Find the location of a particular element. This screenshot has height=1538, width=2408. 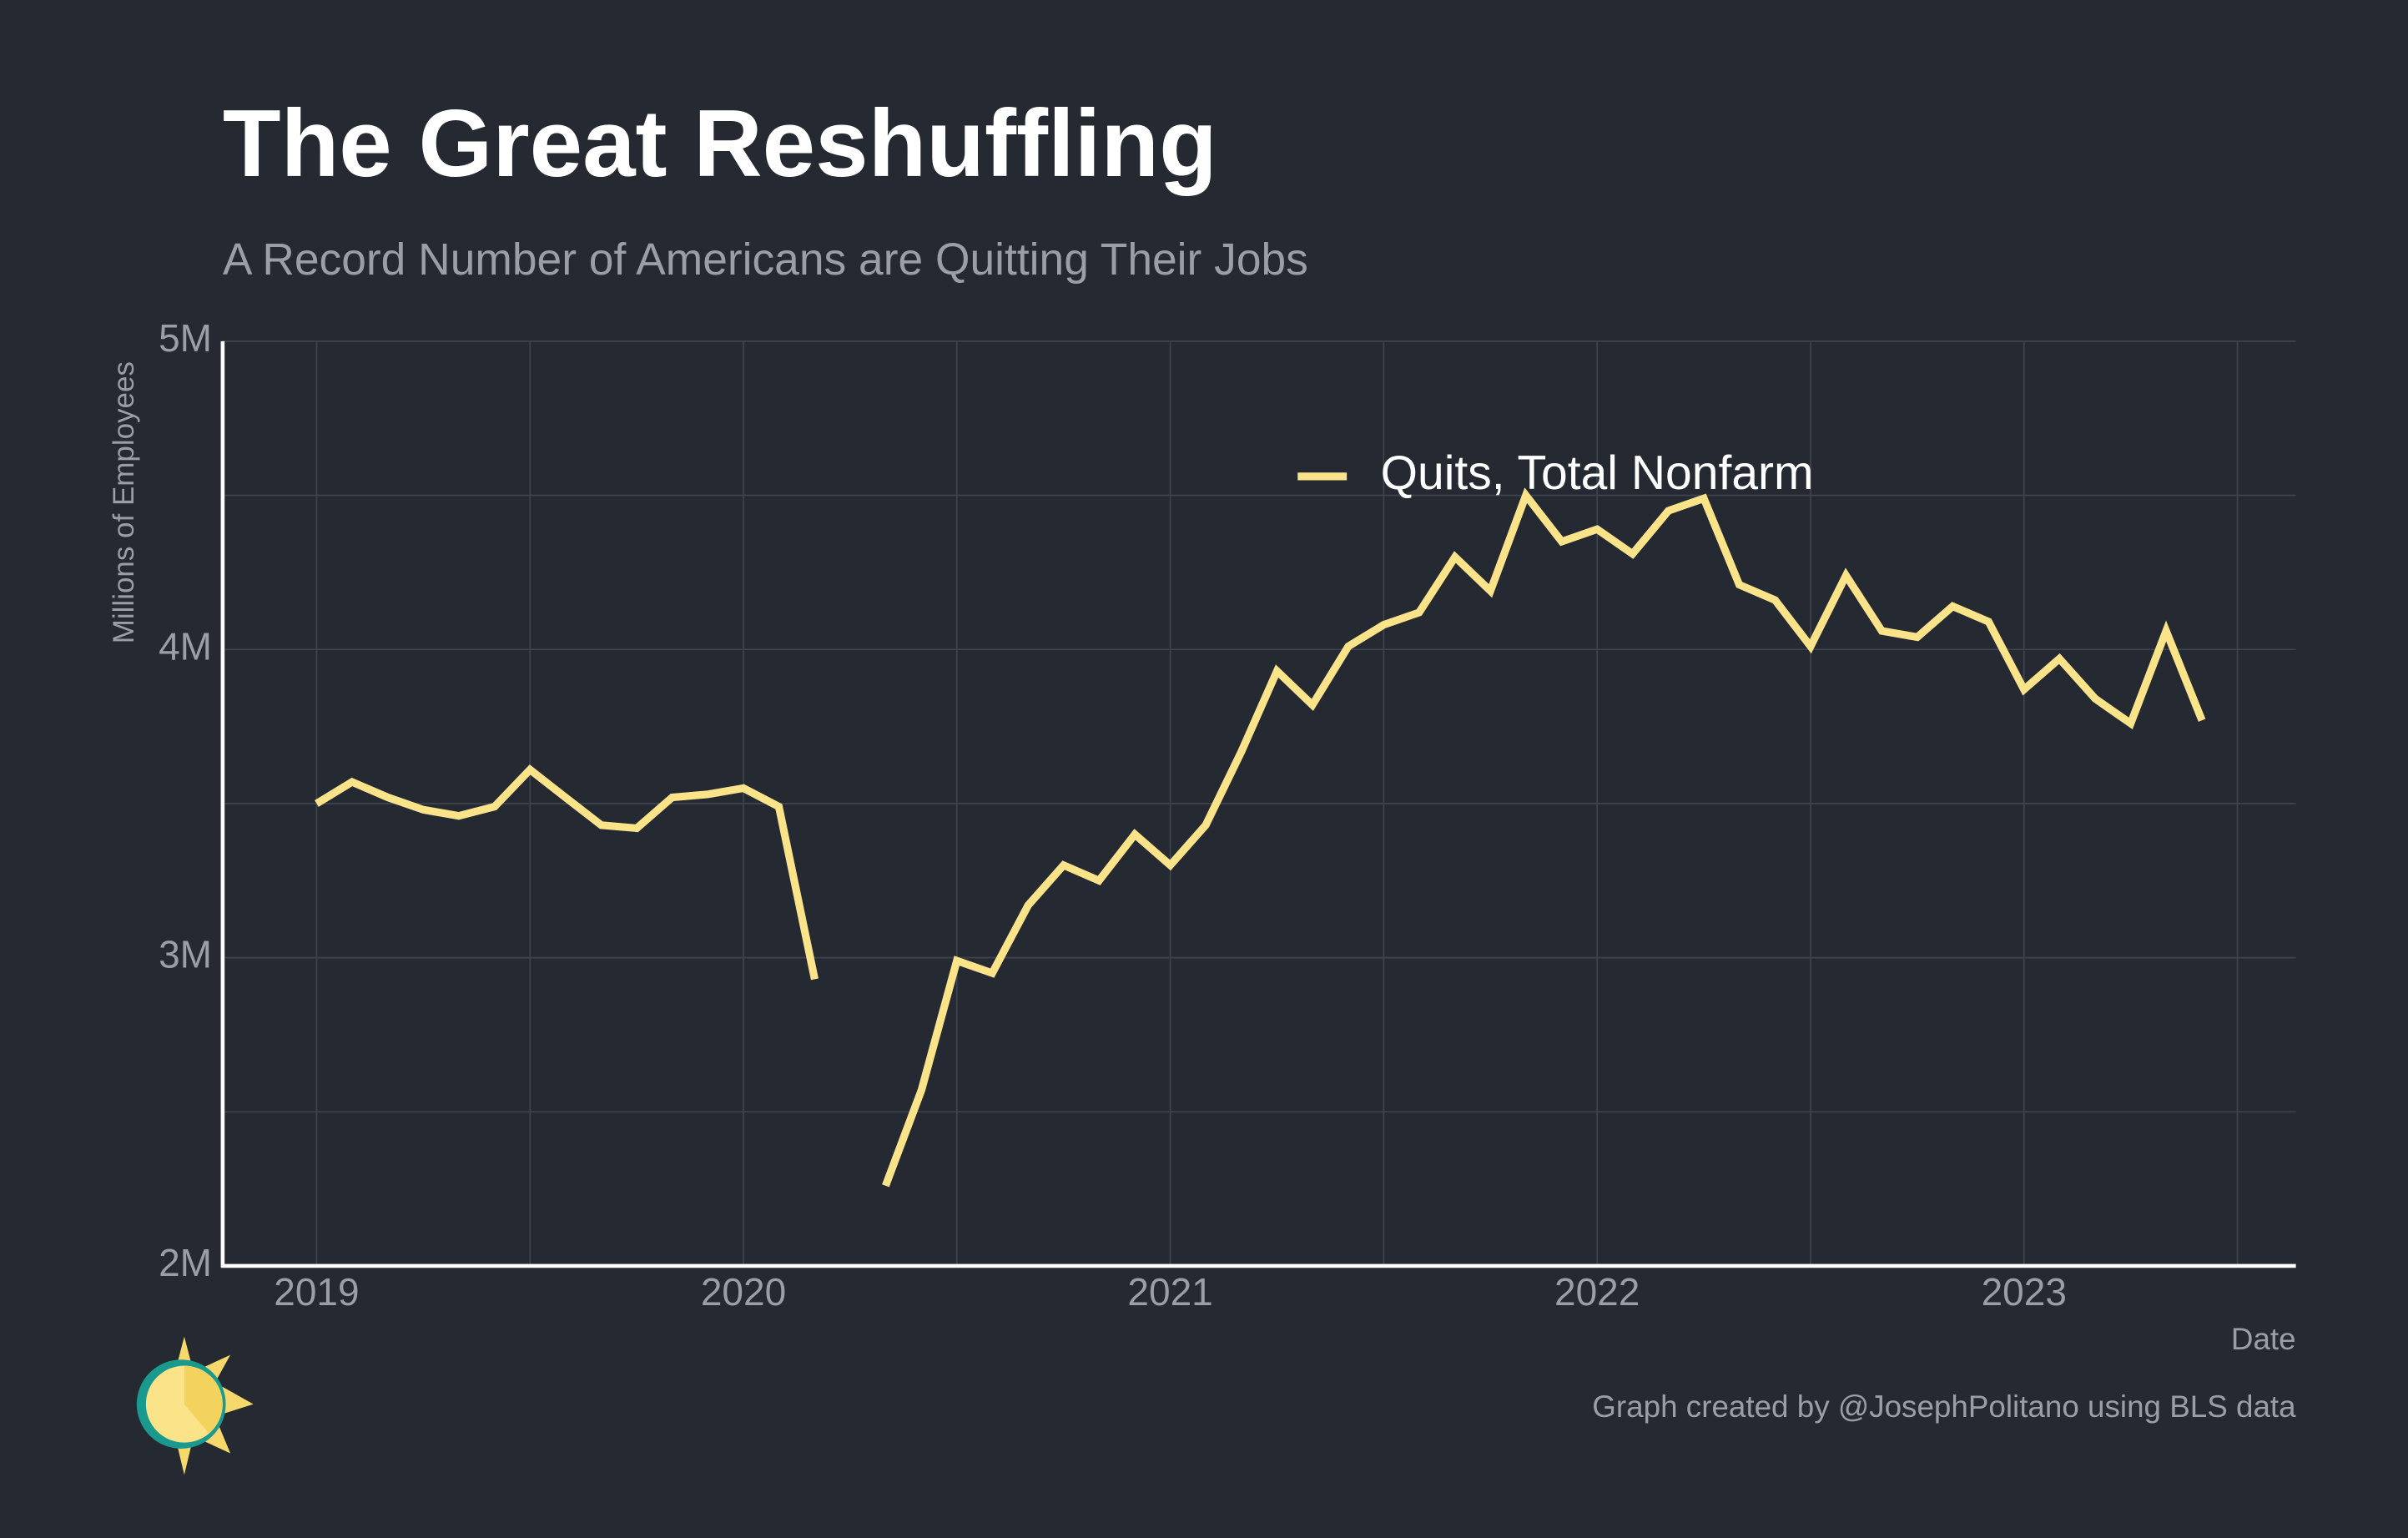

y-tick-label: 5M is located at coordinates (185, 338).